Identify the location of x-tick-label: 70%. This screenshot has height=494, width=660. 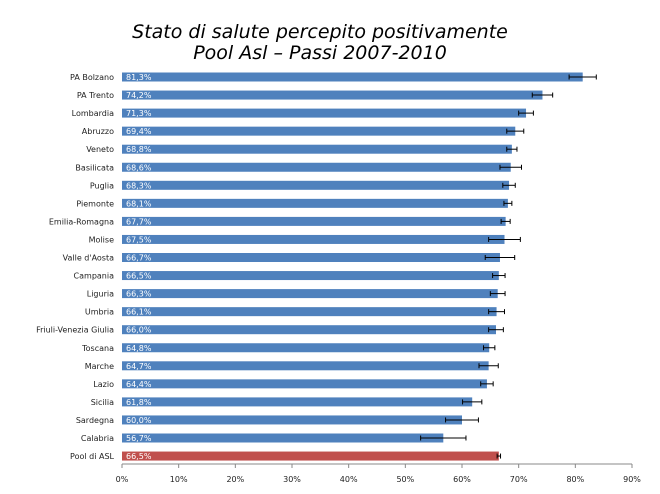
(519, 479).